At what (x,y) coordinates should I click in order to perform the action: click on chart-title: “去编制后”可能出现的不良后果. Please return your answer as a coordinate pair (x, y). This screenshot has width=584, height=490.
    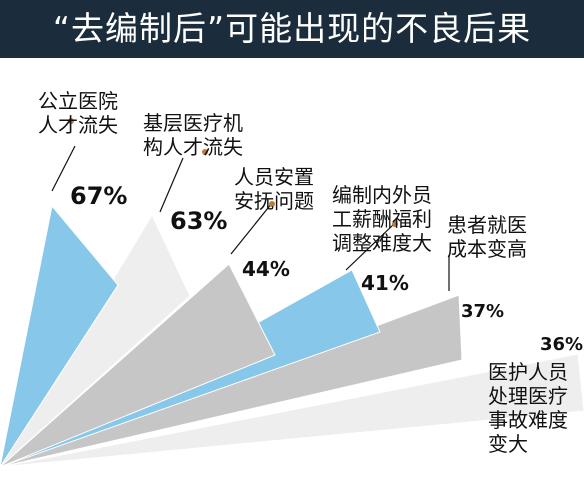
    Looking at the image, I should click on (292, 28).